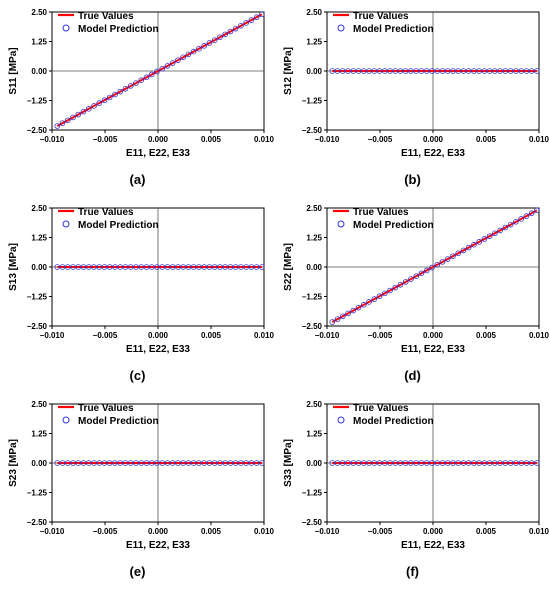 This screenshot has height=589, width=550. I want to click on y-tick-label: 0.00, so click(314, 71).